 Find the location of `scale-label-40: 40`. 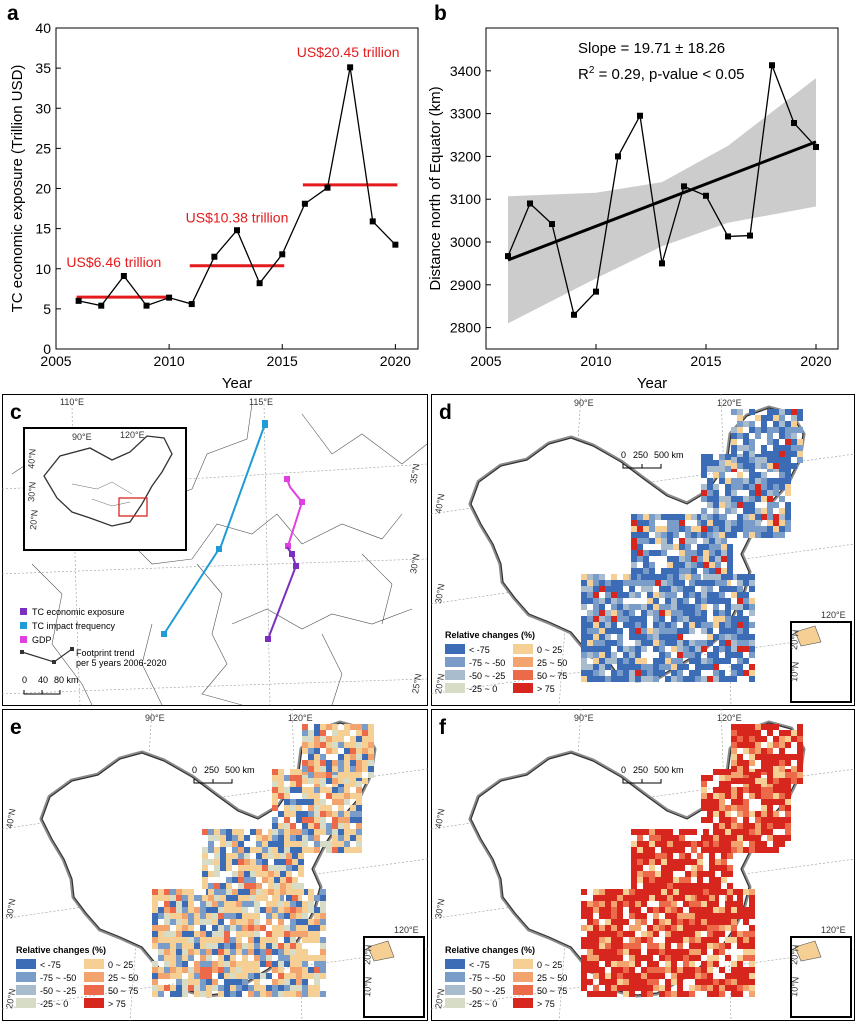

scale-label-40: 40 is located at coordinates (43, 680).